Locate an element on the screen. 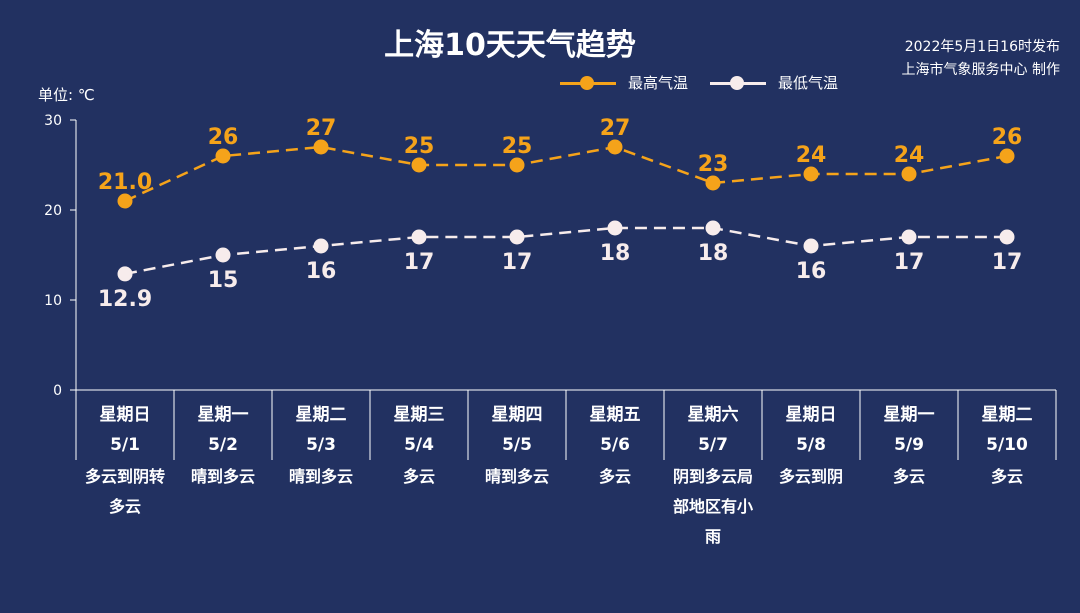 The height and width of the screenshot is (613, 1080). publish-time: 2022年5月1日16时发布 is located at coordinates (982, 47).